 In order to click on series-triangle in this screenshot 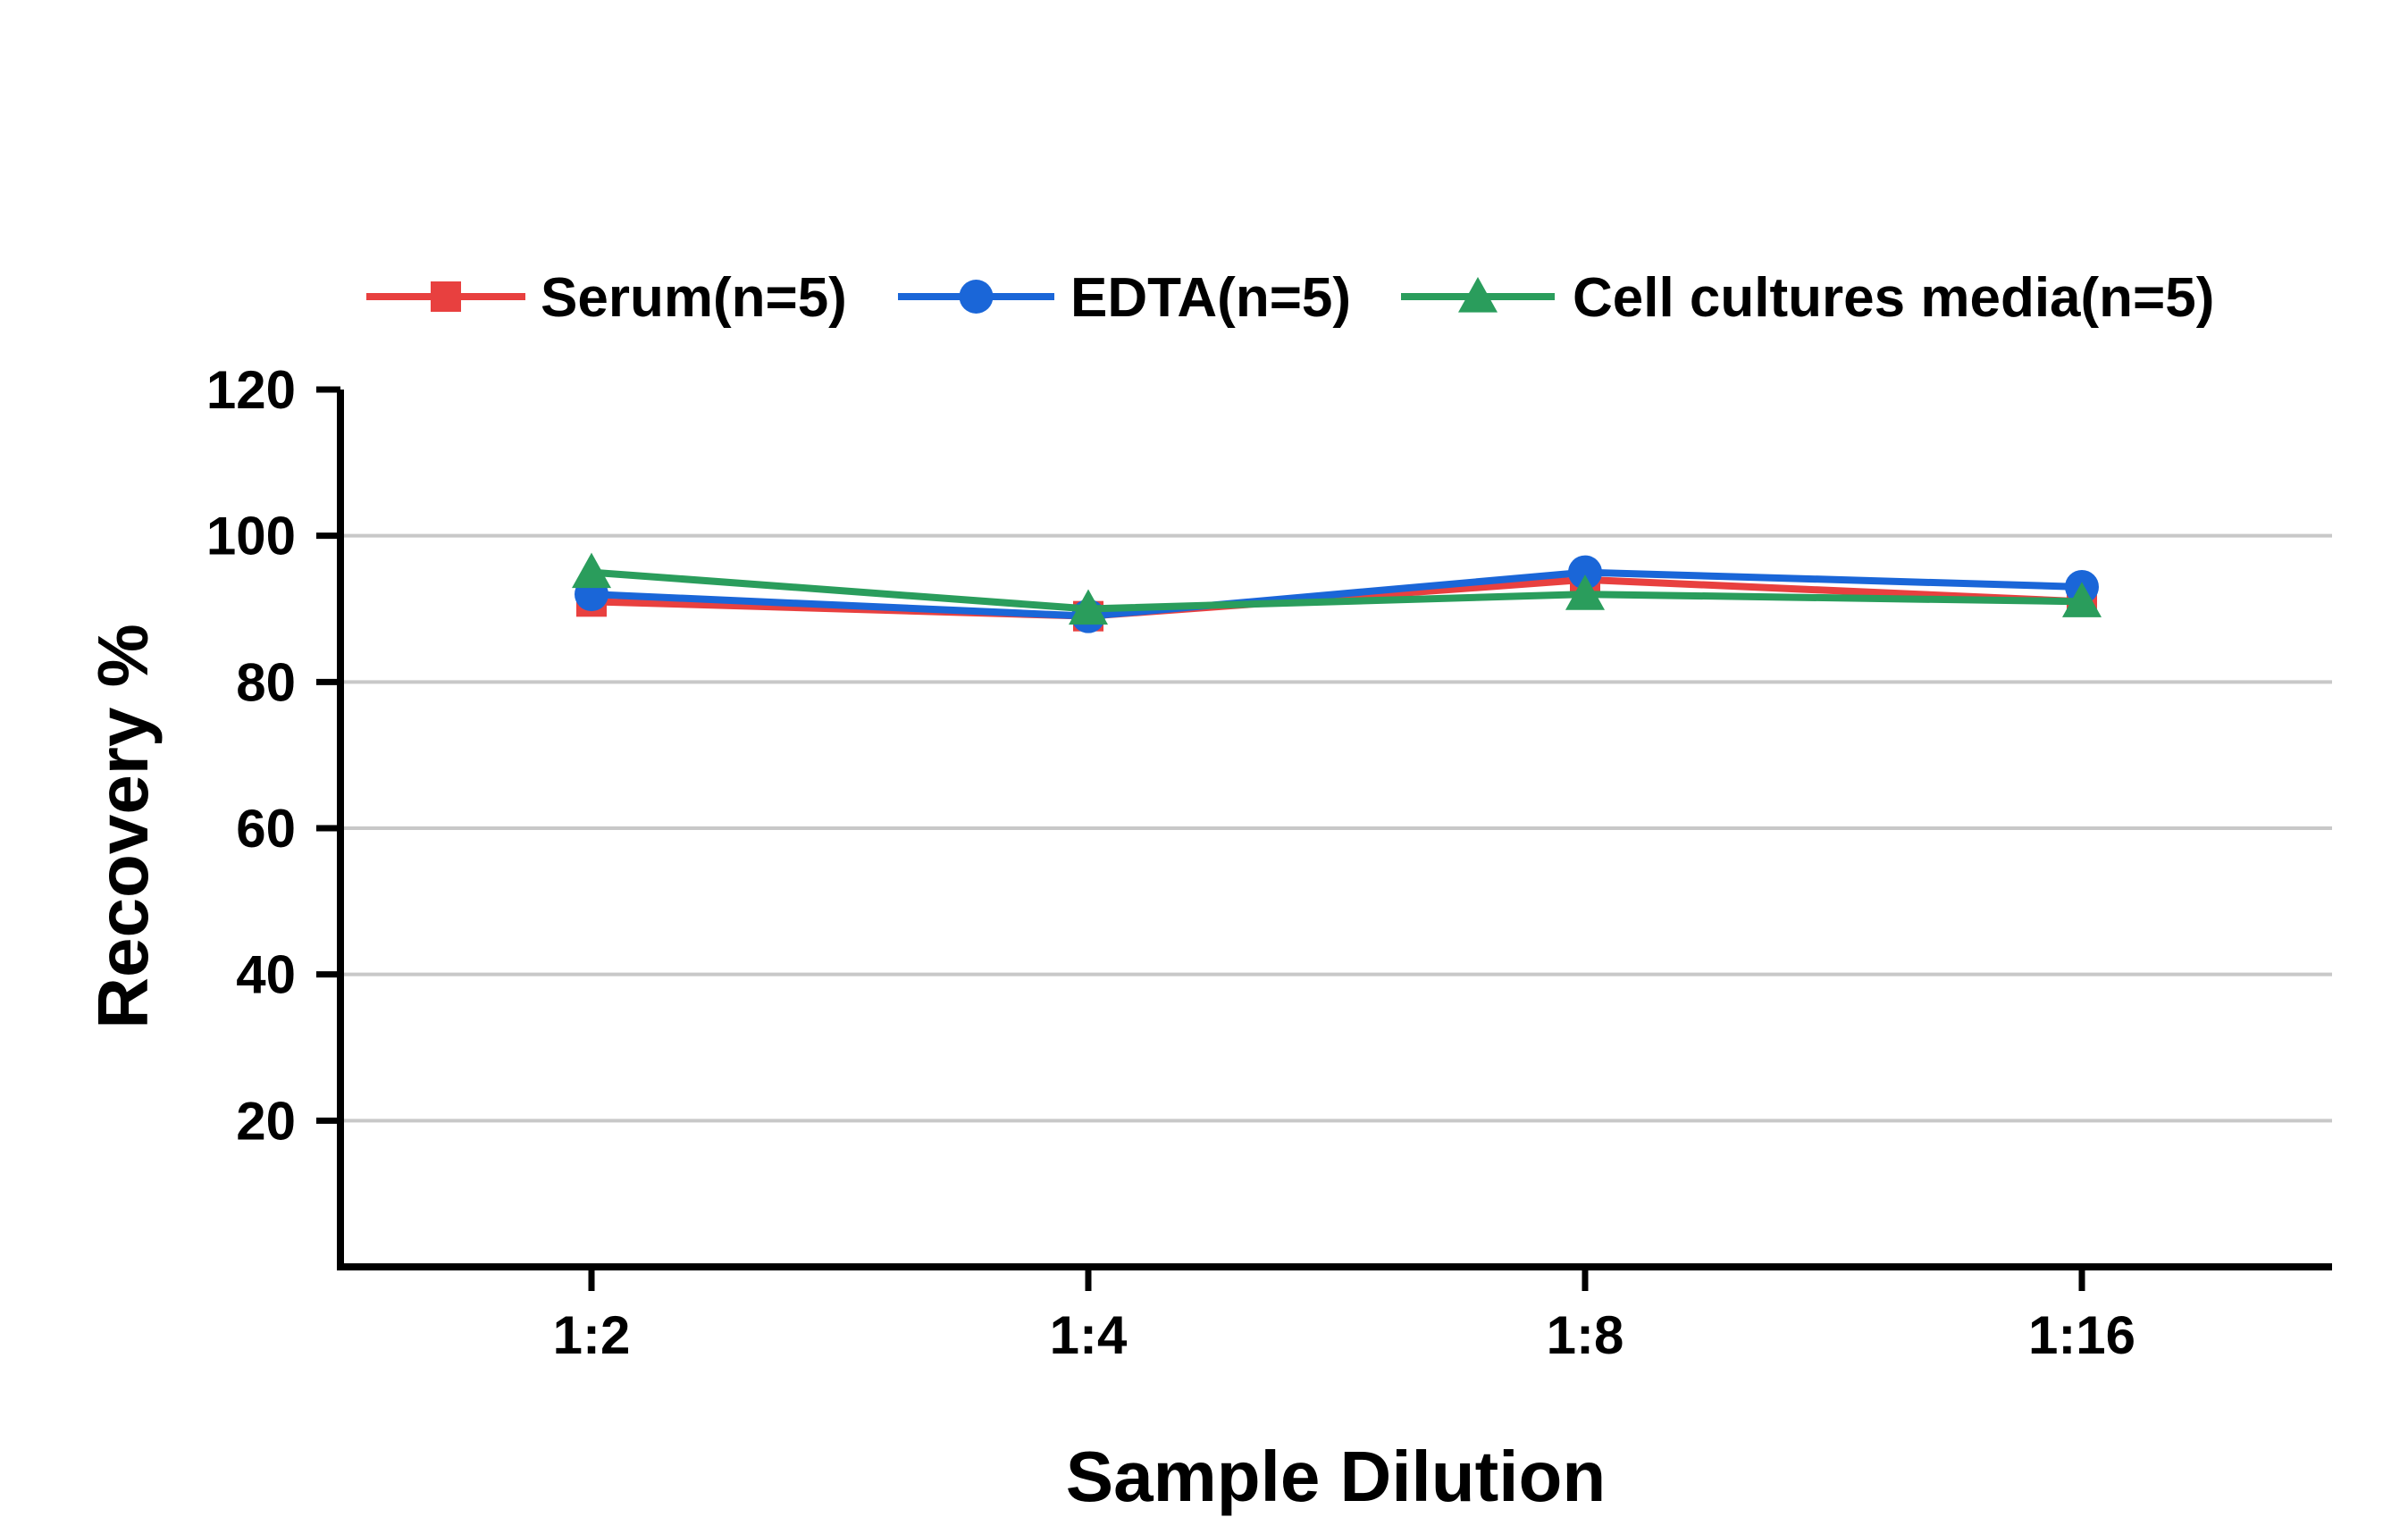, I will do `click(1337, 588)`.